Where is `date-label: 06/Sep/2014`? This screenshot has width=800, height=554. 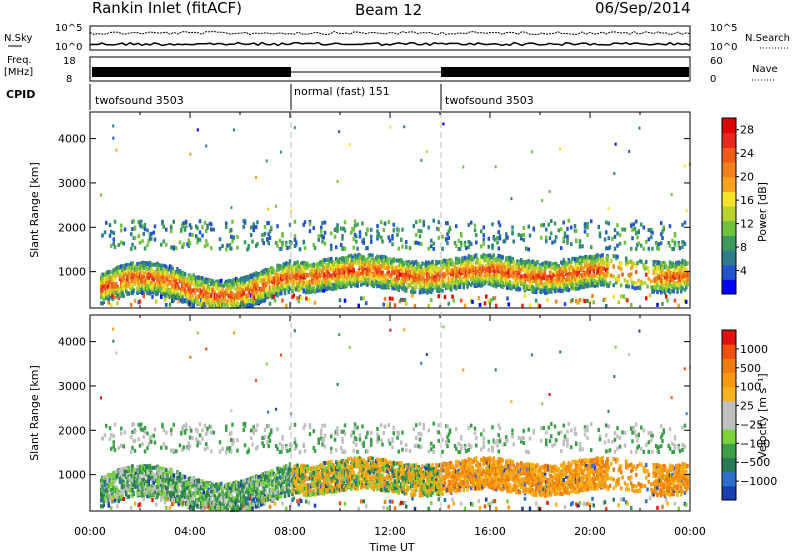
date-label: 06/Sep/2014 is located at coordinates (643, 8).